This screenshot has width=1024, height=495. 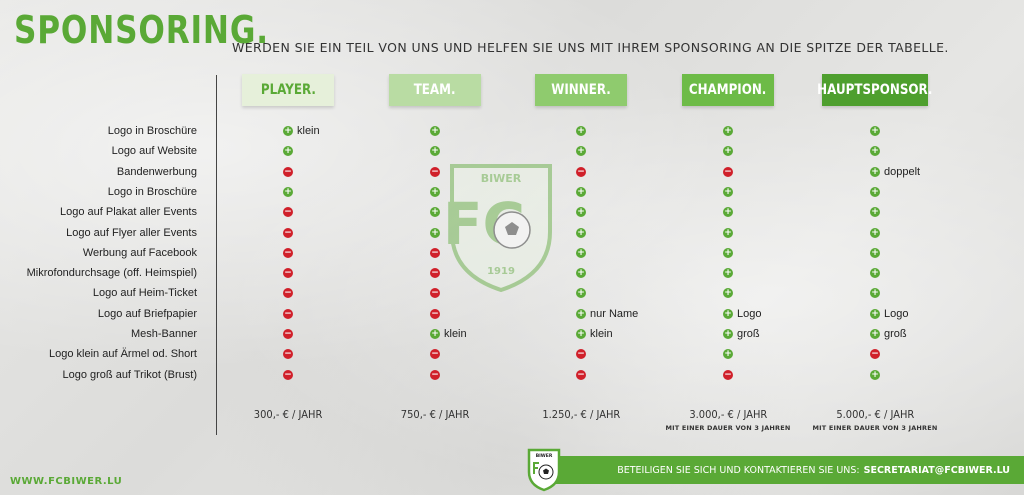 What do you see at coordinates (728, 428) in the screenshot?
I see `price-duration-note: MIT EINER DAUER VON 3 JAHREN` at bounding box center [728, 428].